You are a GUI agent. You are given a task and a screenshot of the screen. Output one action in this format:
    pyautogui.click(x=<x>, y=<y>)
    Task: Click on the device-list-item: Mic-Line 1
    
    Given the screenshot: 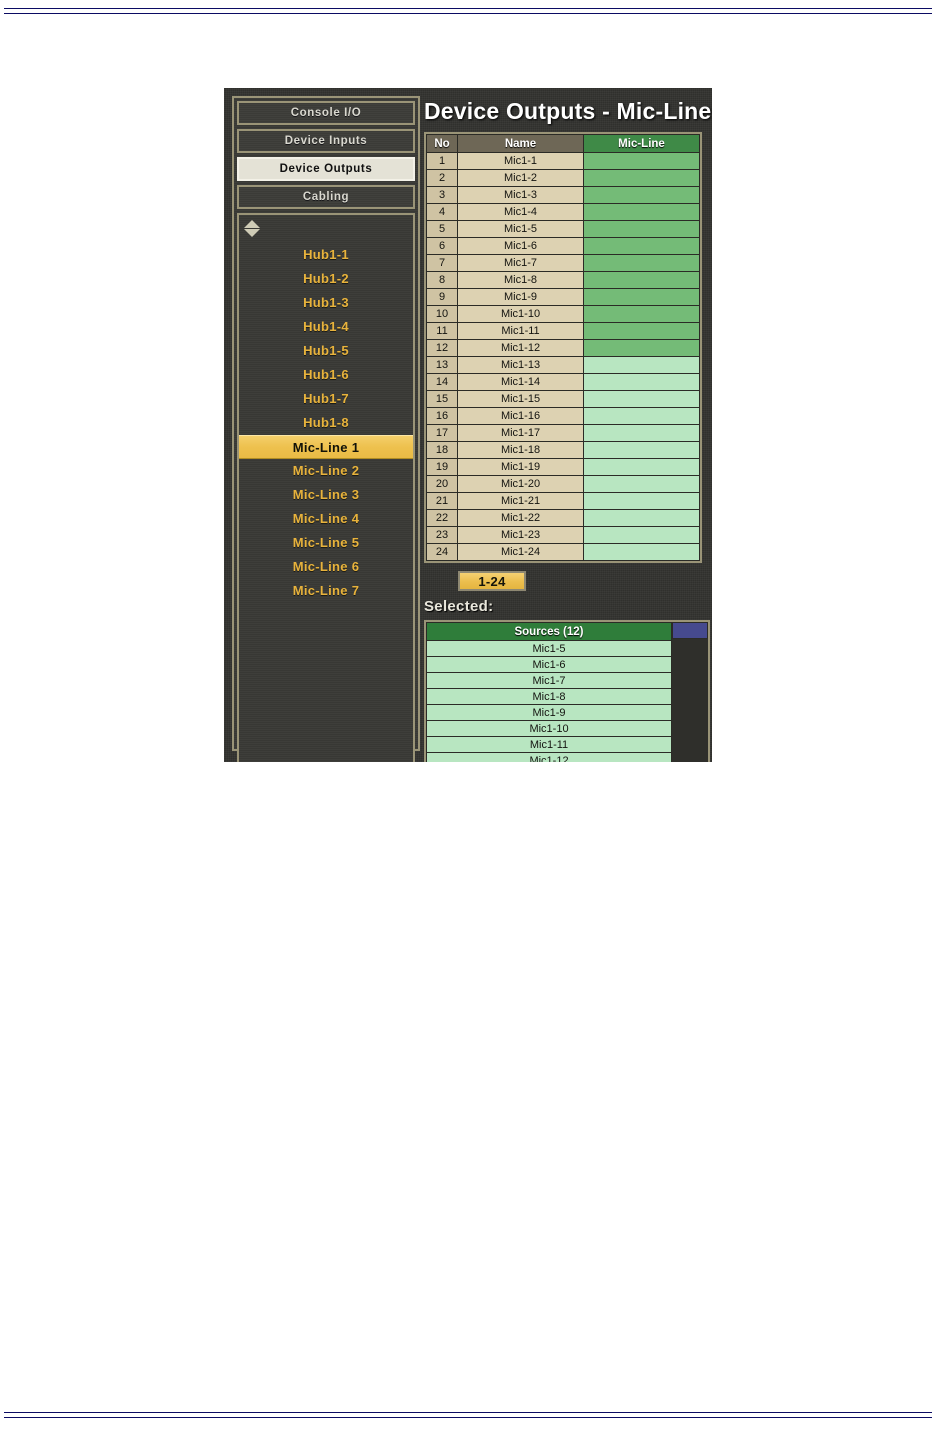 What is the action you would take?
    pyautogui.click(x=326, y=447)
    